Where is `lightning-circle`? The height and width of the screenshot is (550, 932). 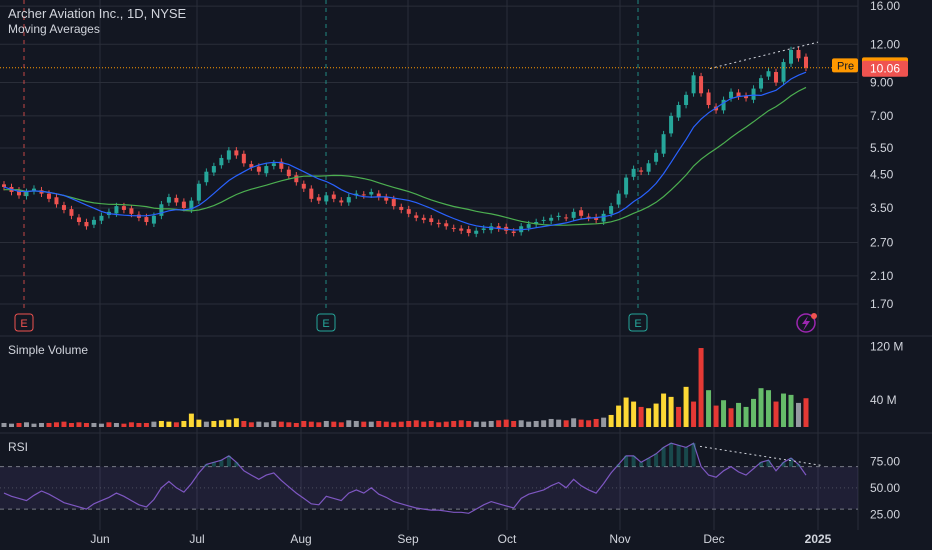 lightning-circle is located at coordinates (806, 323).